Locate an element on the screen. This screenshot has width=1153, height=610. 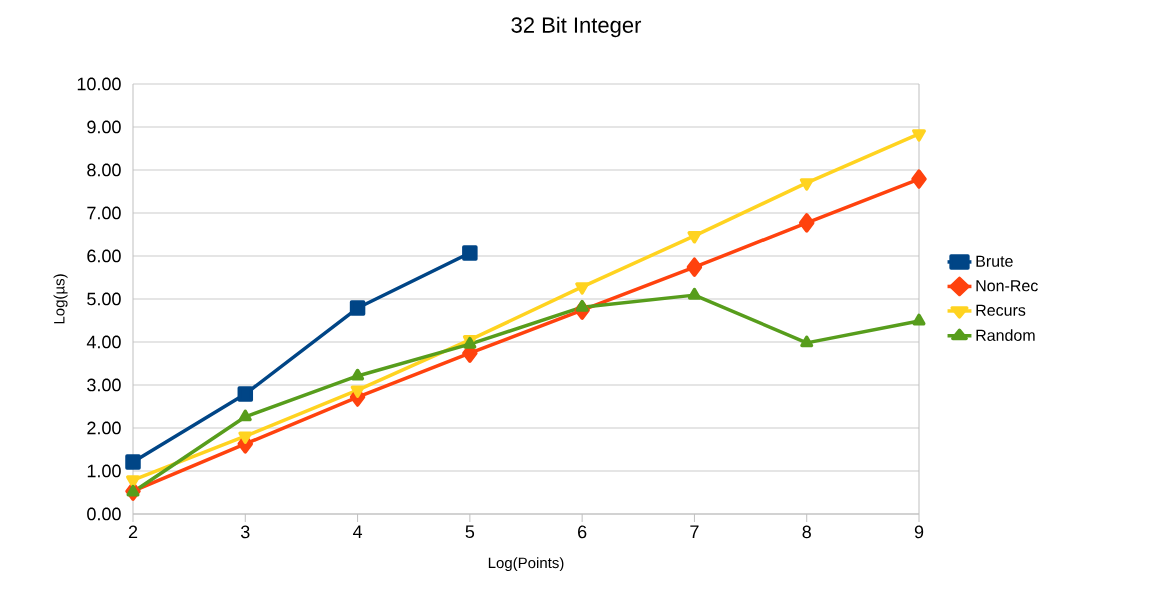
chart-title: 32 Bit Integer is located at coordinates (576, 27).